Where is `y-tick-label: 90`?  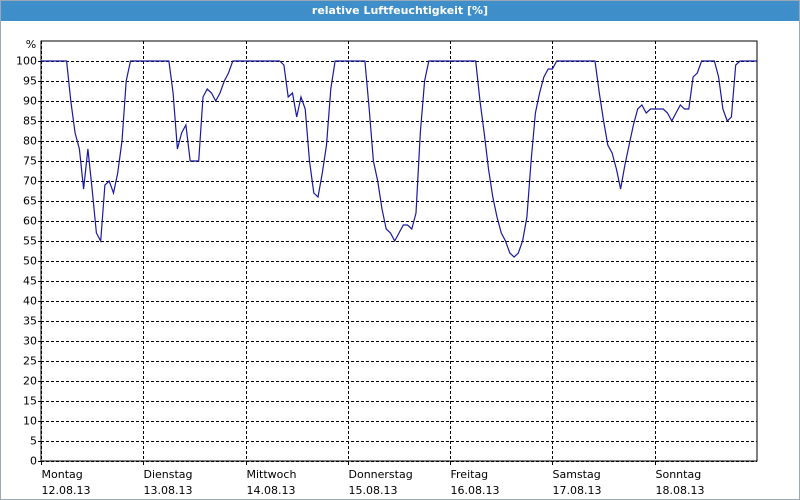
y-tick-label: 90 is located at coordinates (30, 101).